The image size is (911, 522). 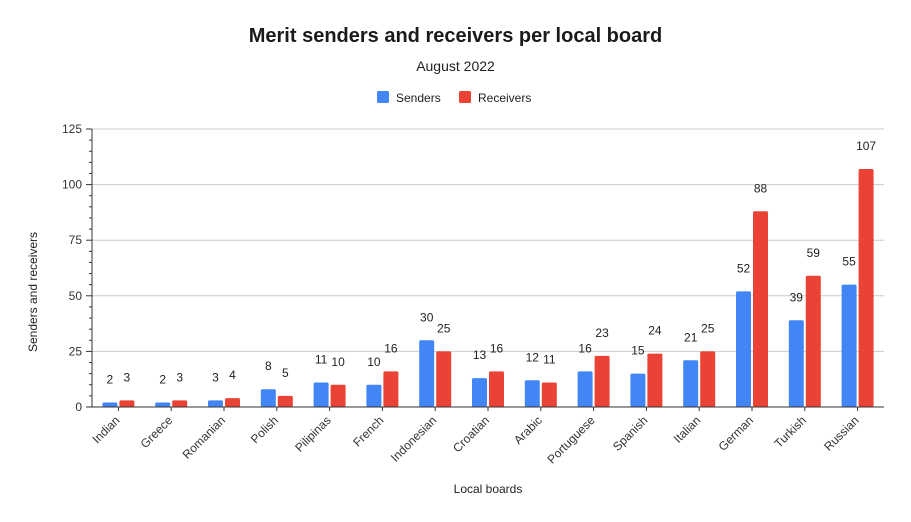 What do you see at coordinates (790, 431) in the screenshot?
I see `x-tick-label: Turkish` at bounding box center [790, 431].